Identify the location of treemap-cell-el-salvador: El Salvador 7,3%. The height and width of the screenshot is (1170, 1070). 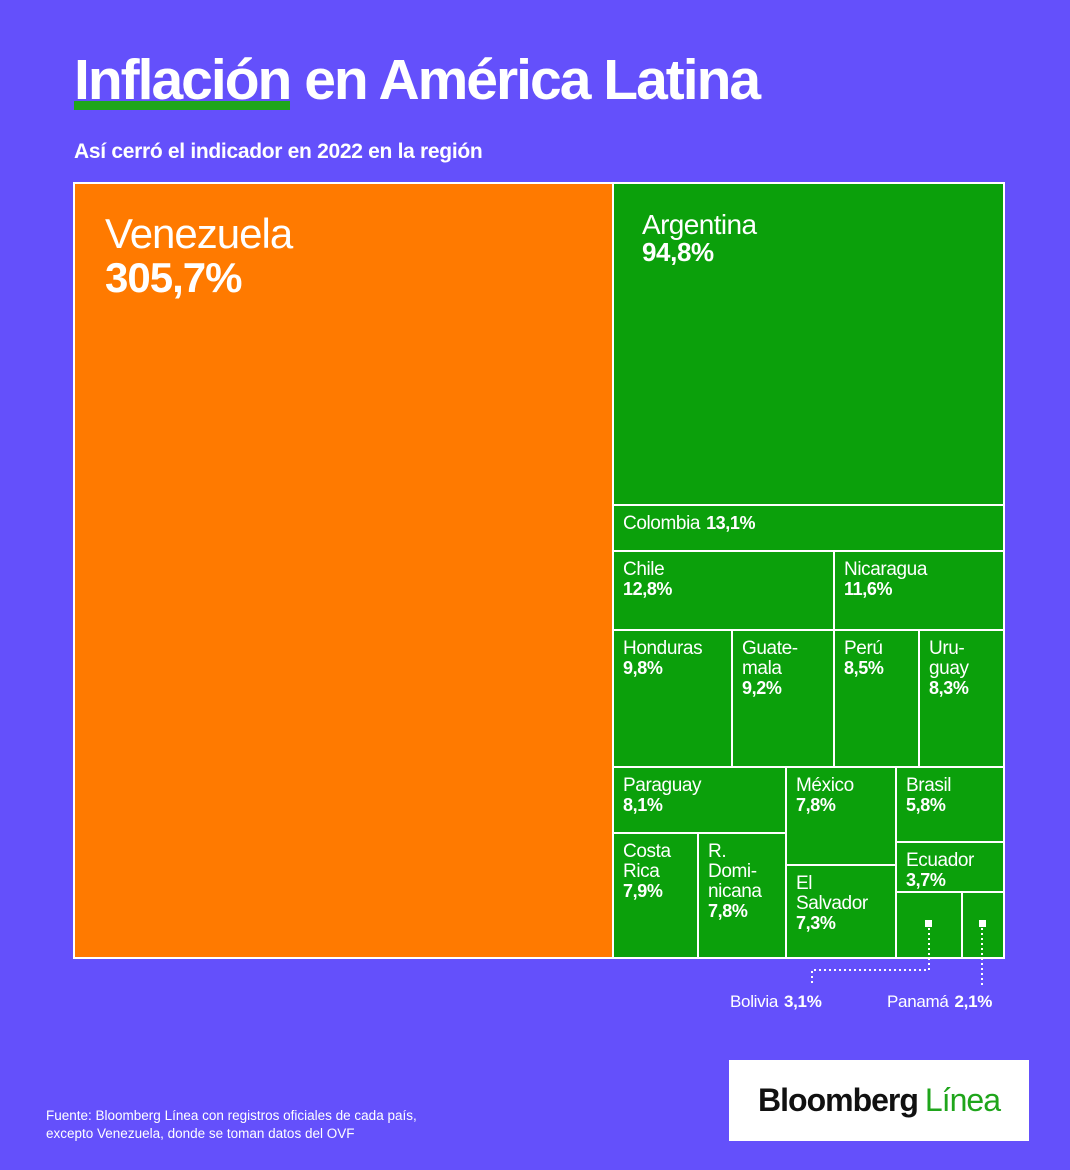
(841, 911).